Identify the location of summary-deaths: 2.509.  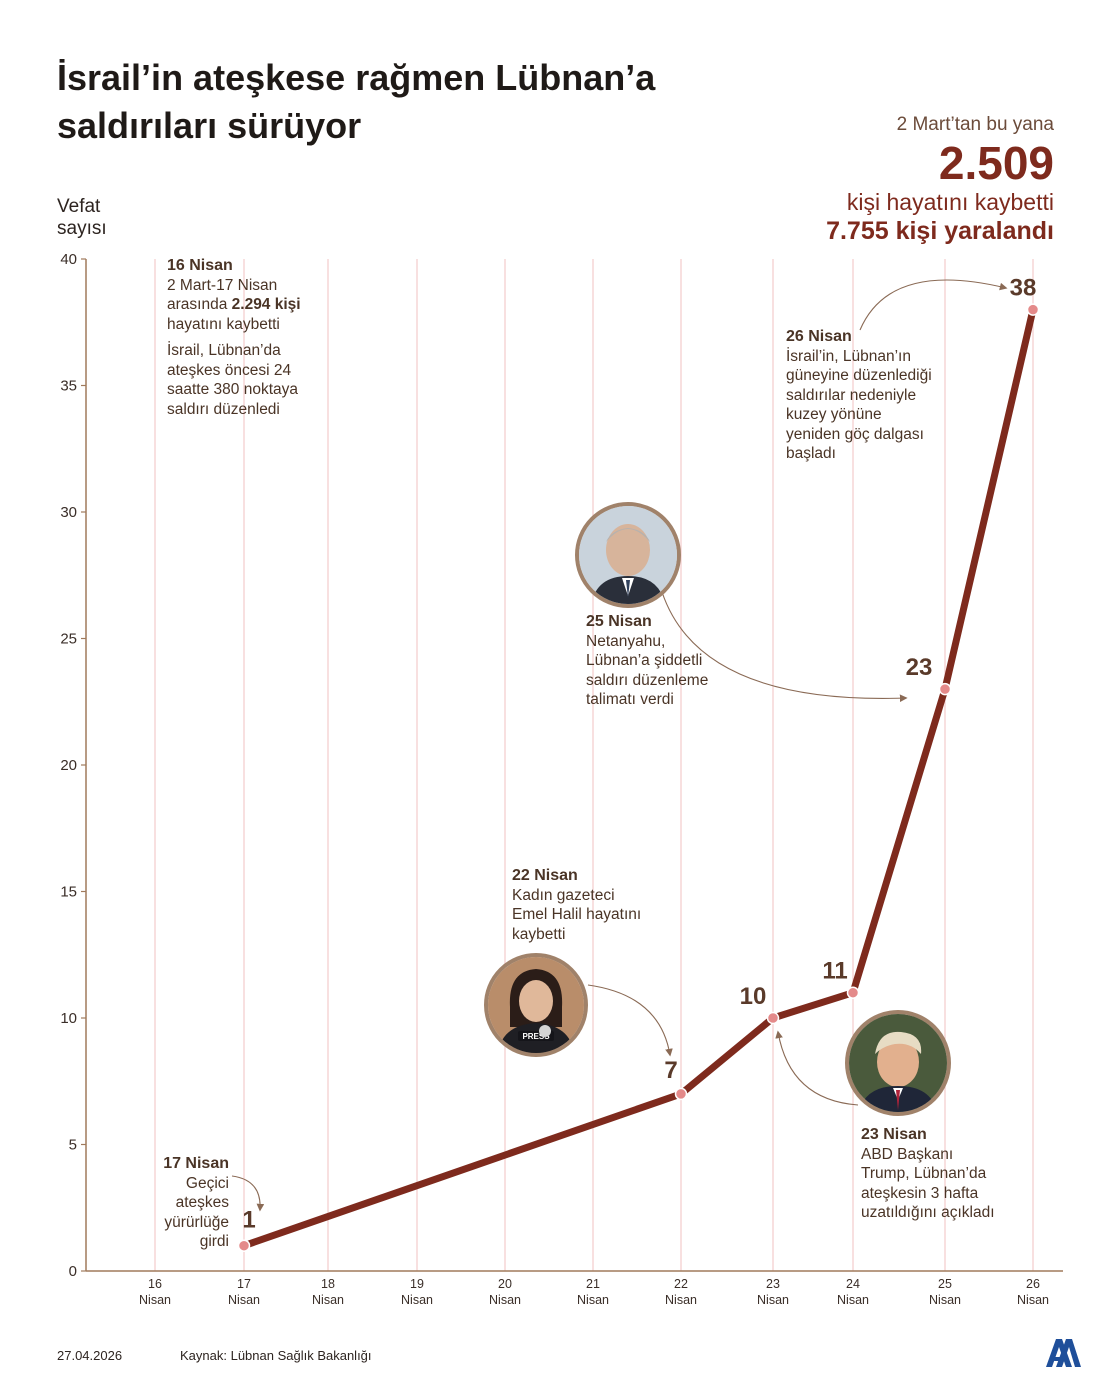
(996, 163).